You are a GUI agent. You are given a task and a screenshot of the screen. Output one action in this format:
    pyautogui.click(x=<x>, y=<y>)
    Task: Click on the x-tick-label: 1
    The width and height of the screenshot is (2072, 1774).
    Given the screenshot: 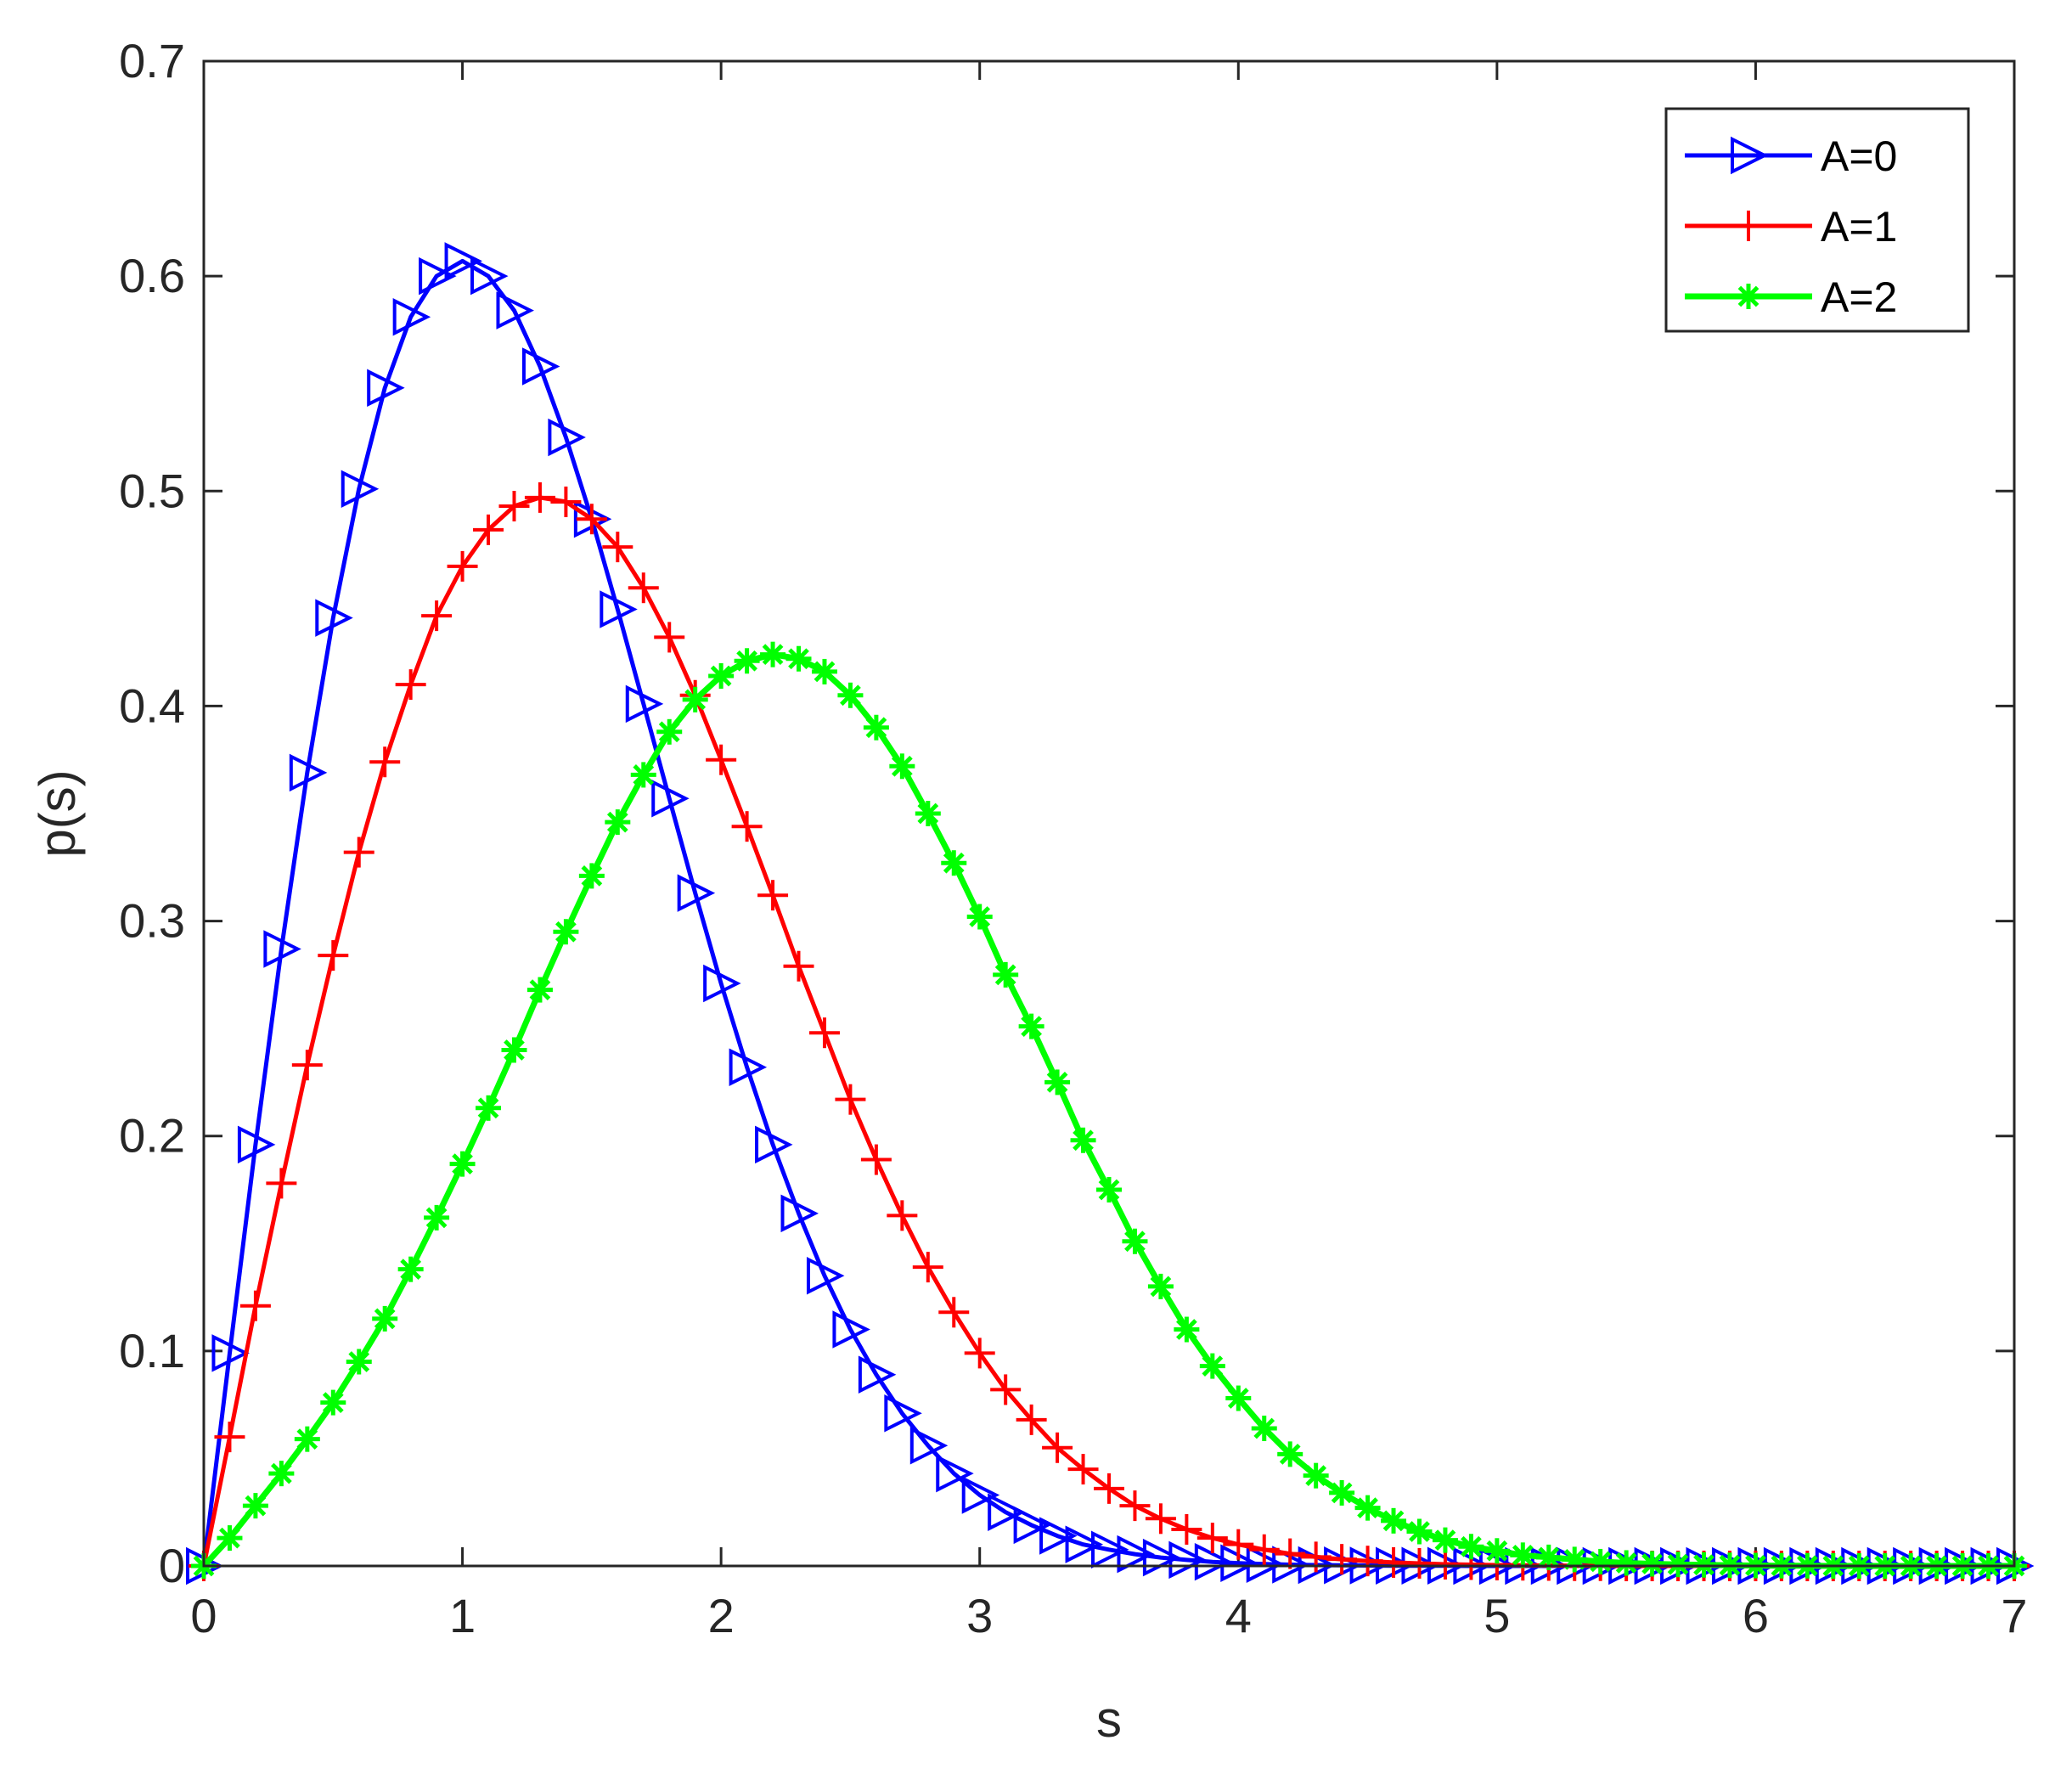 What is the action you would take?
    pyautogui.click(x=463, y=1615)
    